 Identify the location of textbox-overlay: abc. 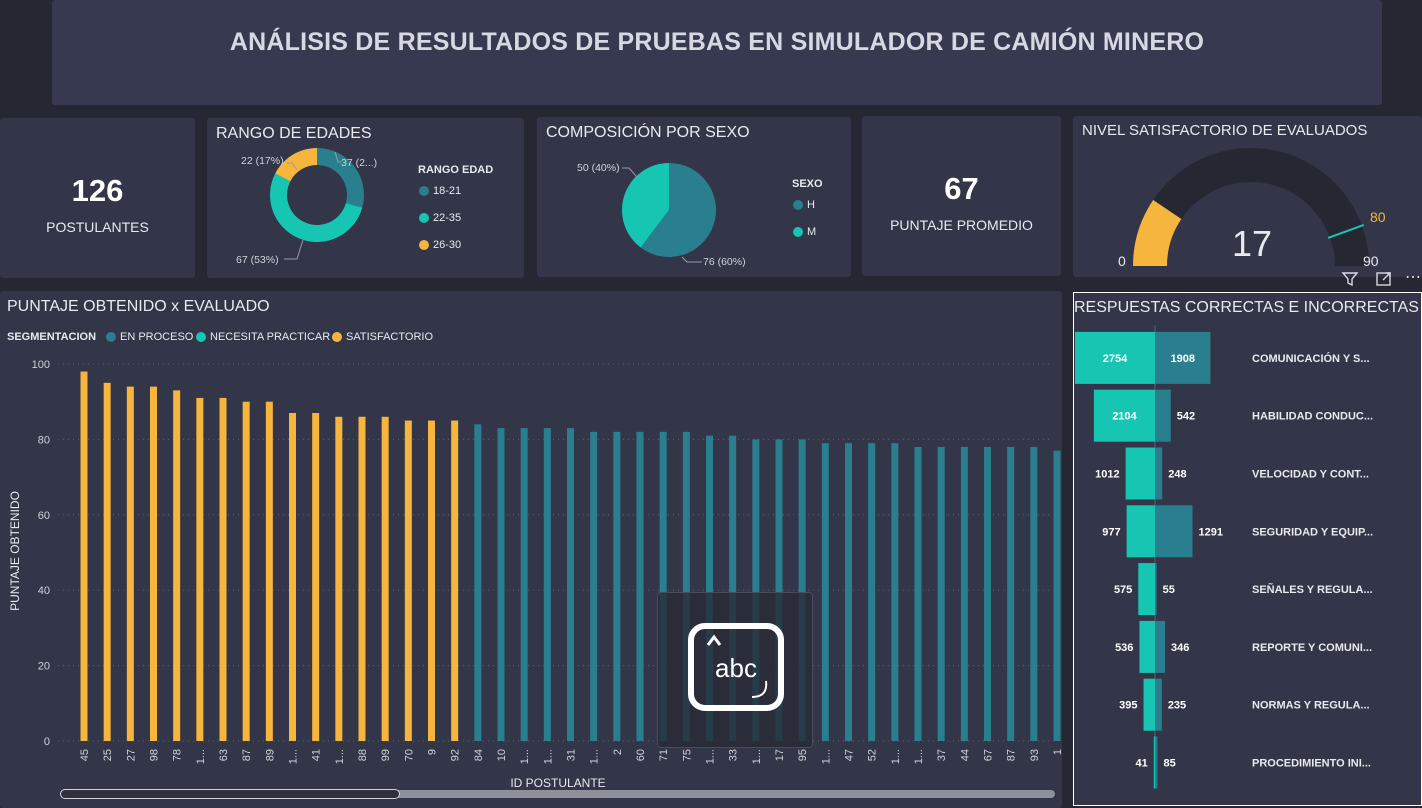
(735, 670).